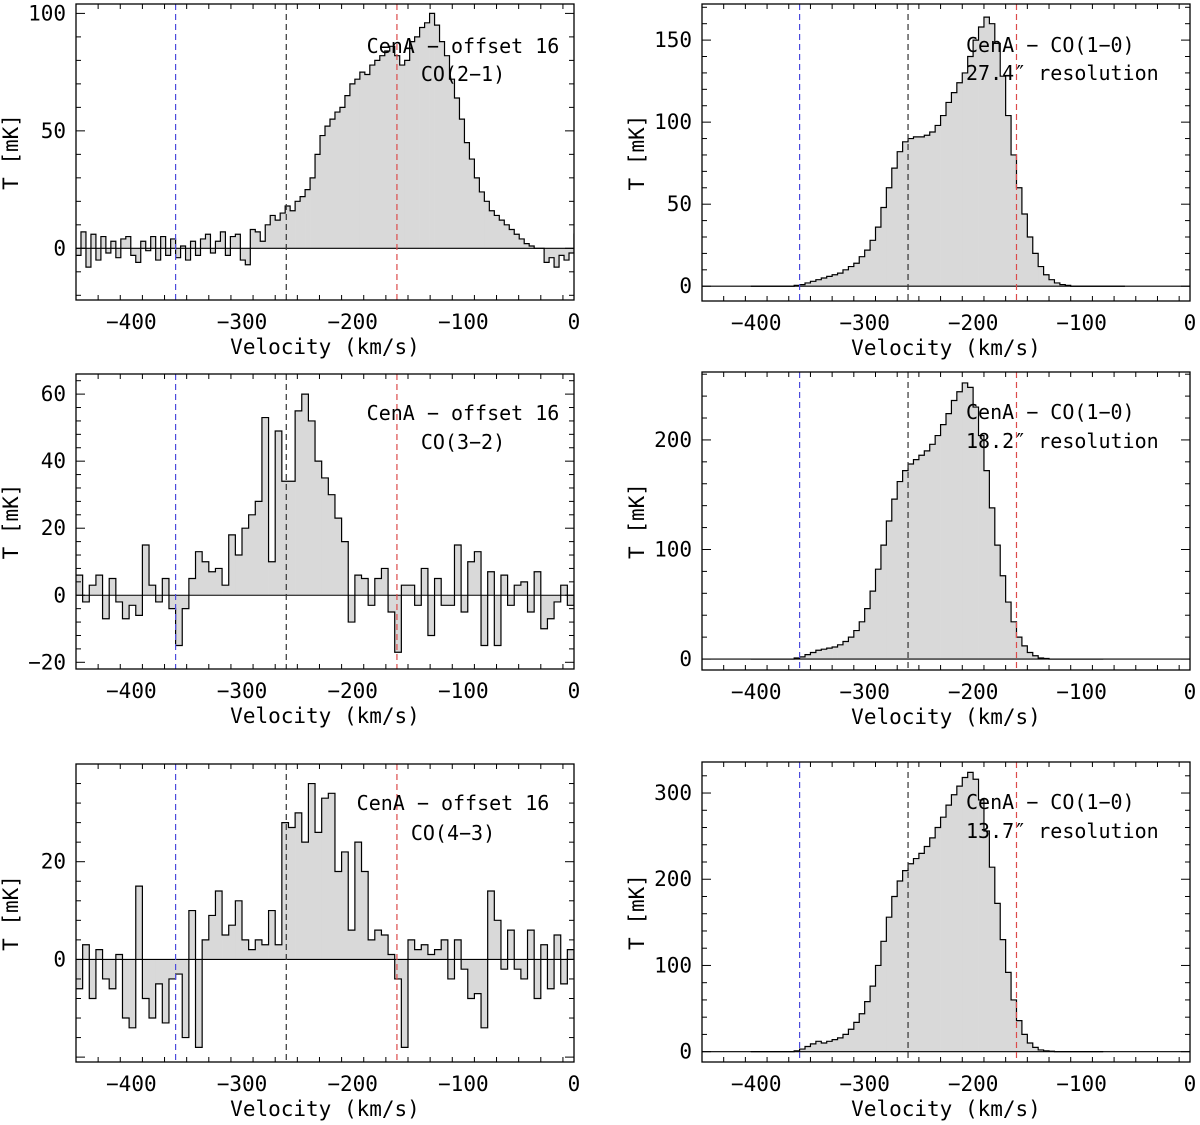 The image size is (1200, 1125). I want to click on x-tick-label: −400, so click(756, 323).